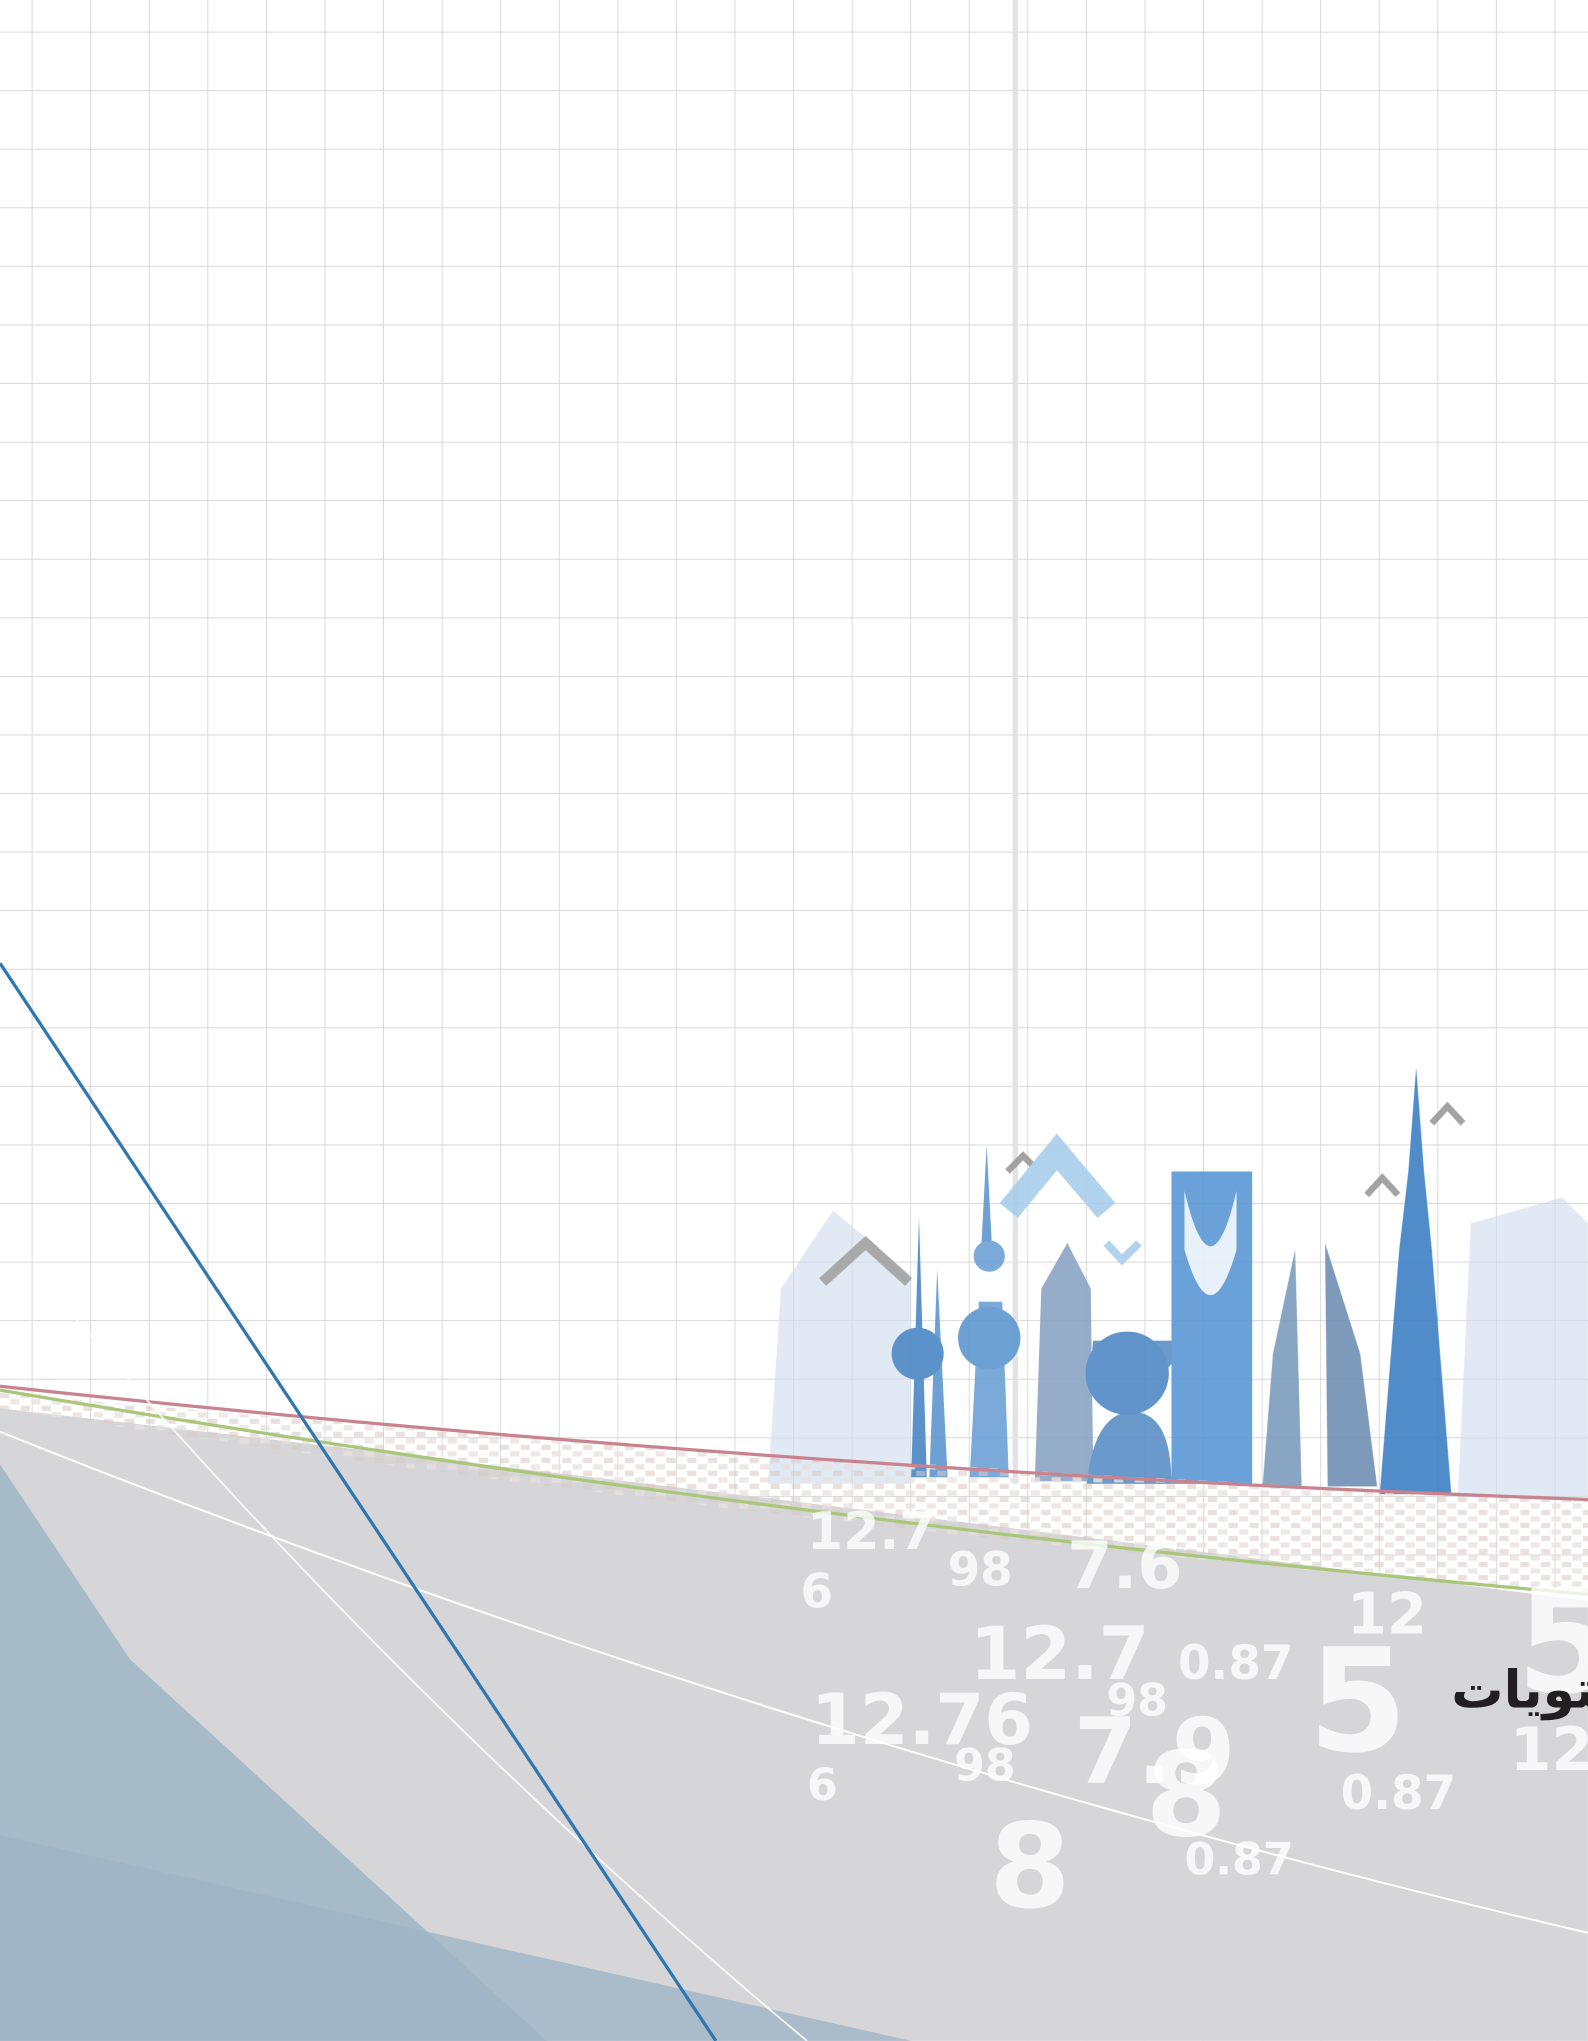 This screenshot has height=2041, width=1588. I want to click on page-title: المحتويات, so click(1519, 1691).